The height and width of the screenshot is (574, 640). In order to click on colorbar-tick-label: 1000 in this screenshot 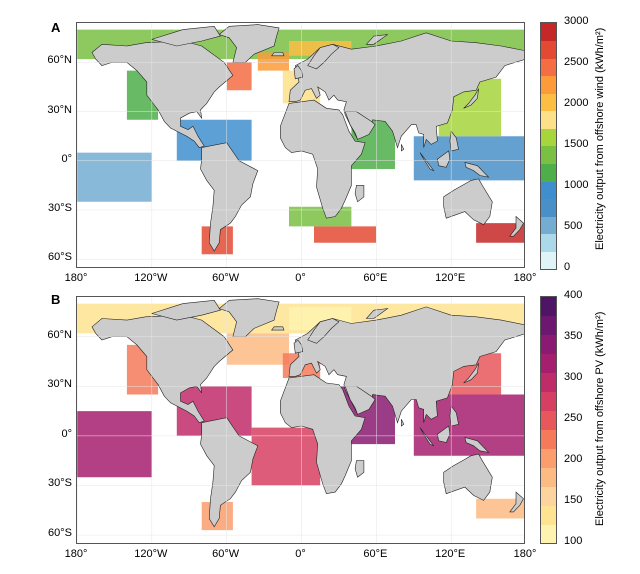, I will do `click(576, 185)`.